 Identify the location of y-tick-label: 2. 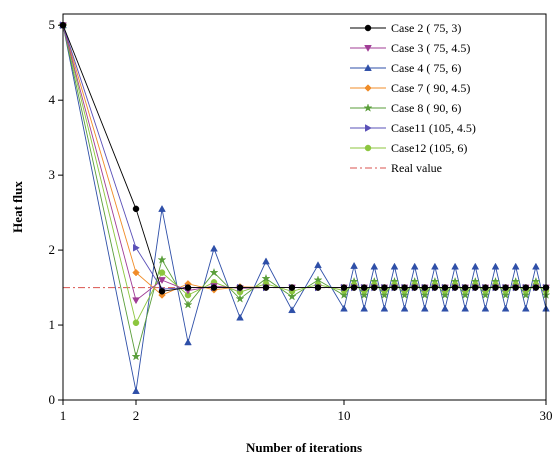
(52, 249).